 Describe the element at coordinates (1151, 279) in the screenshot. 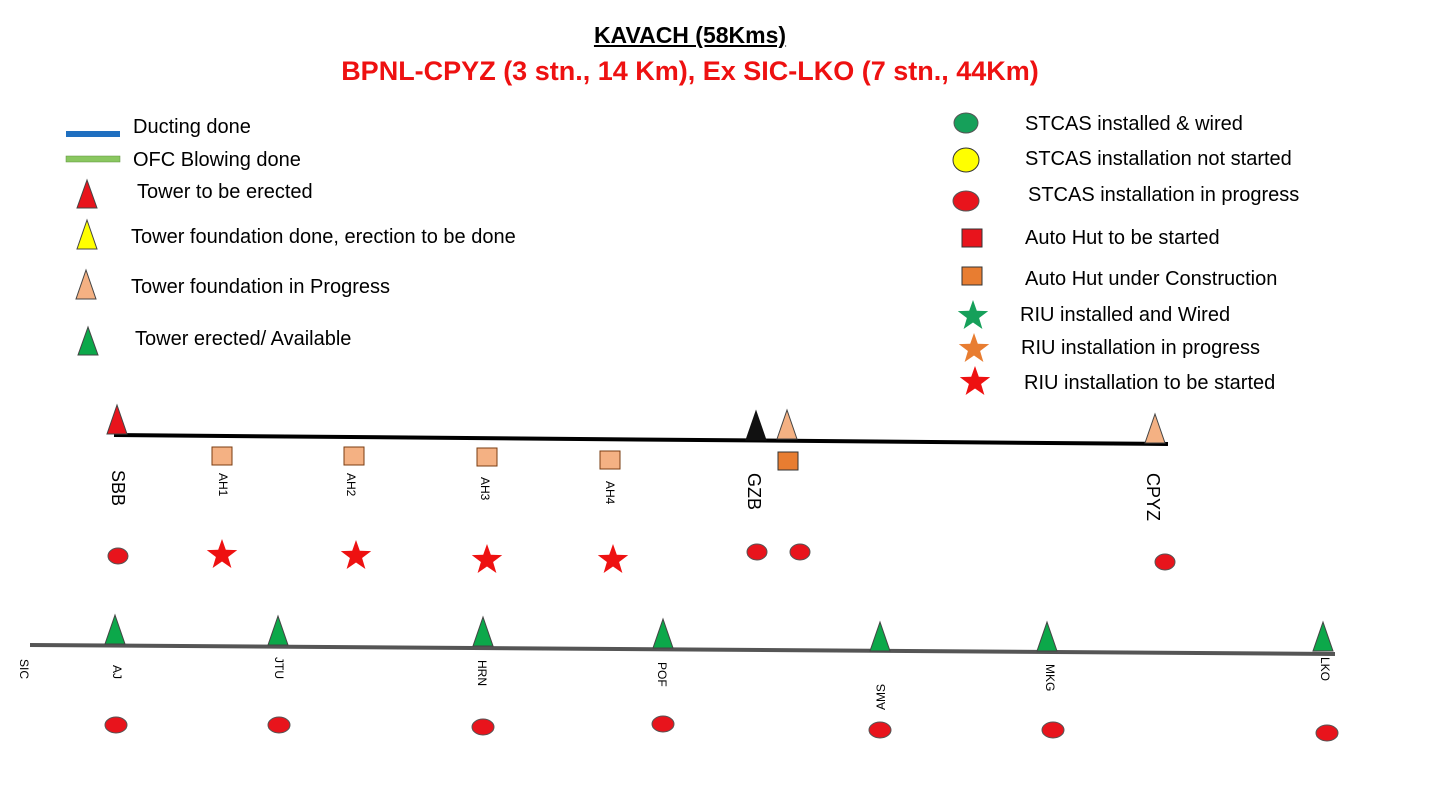

I see `legend-auto-hut-construction-label: Auto Hut under Construction` at that location.